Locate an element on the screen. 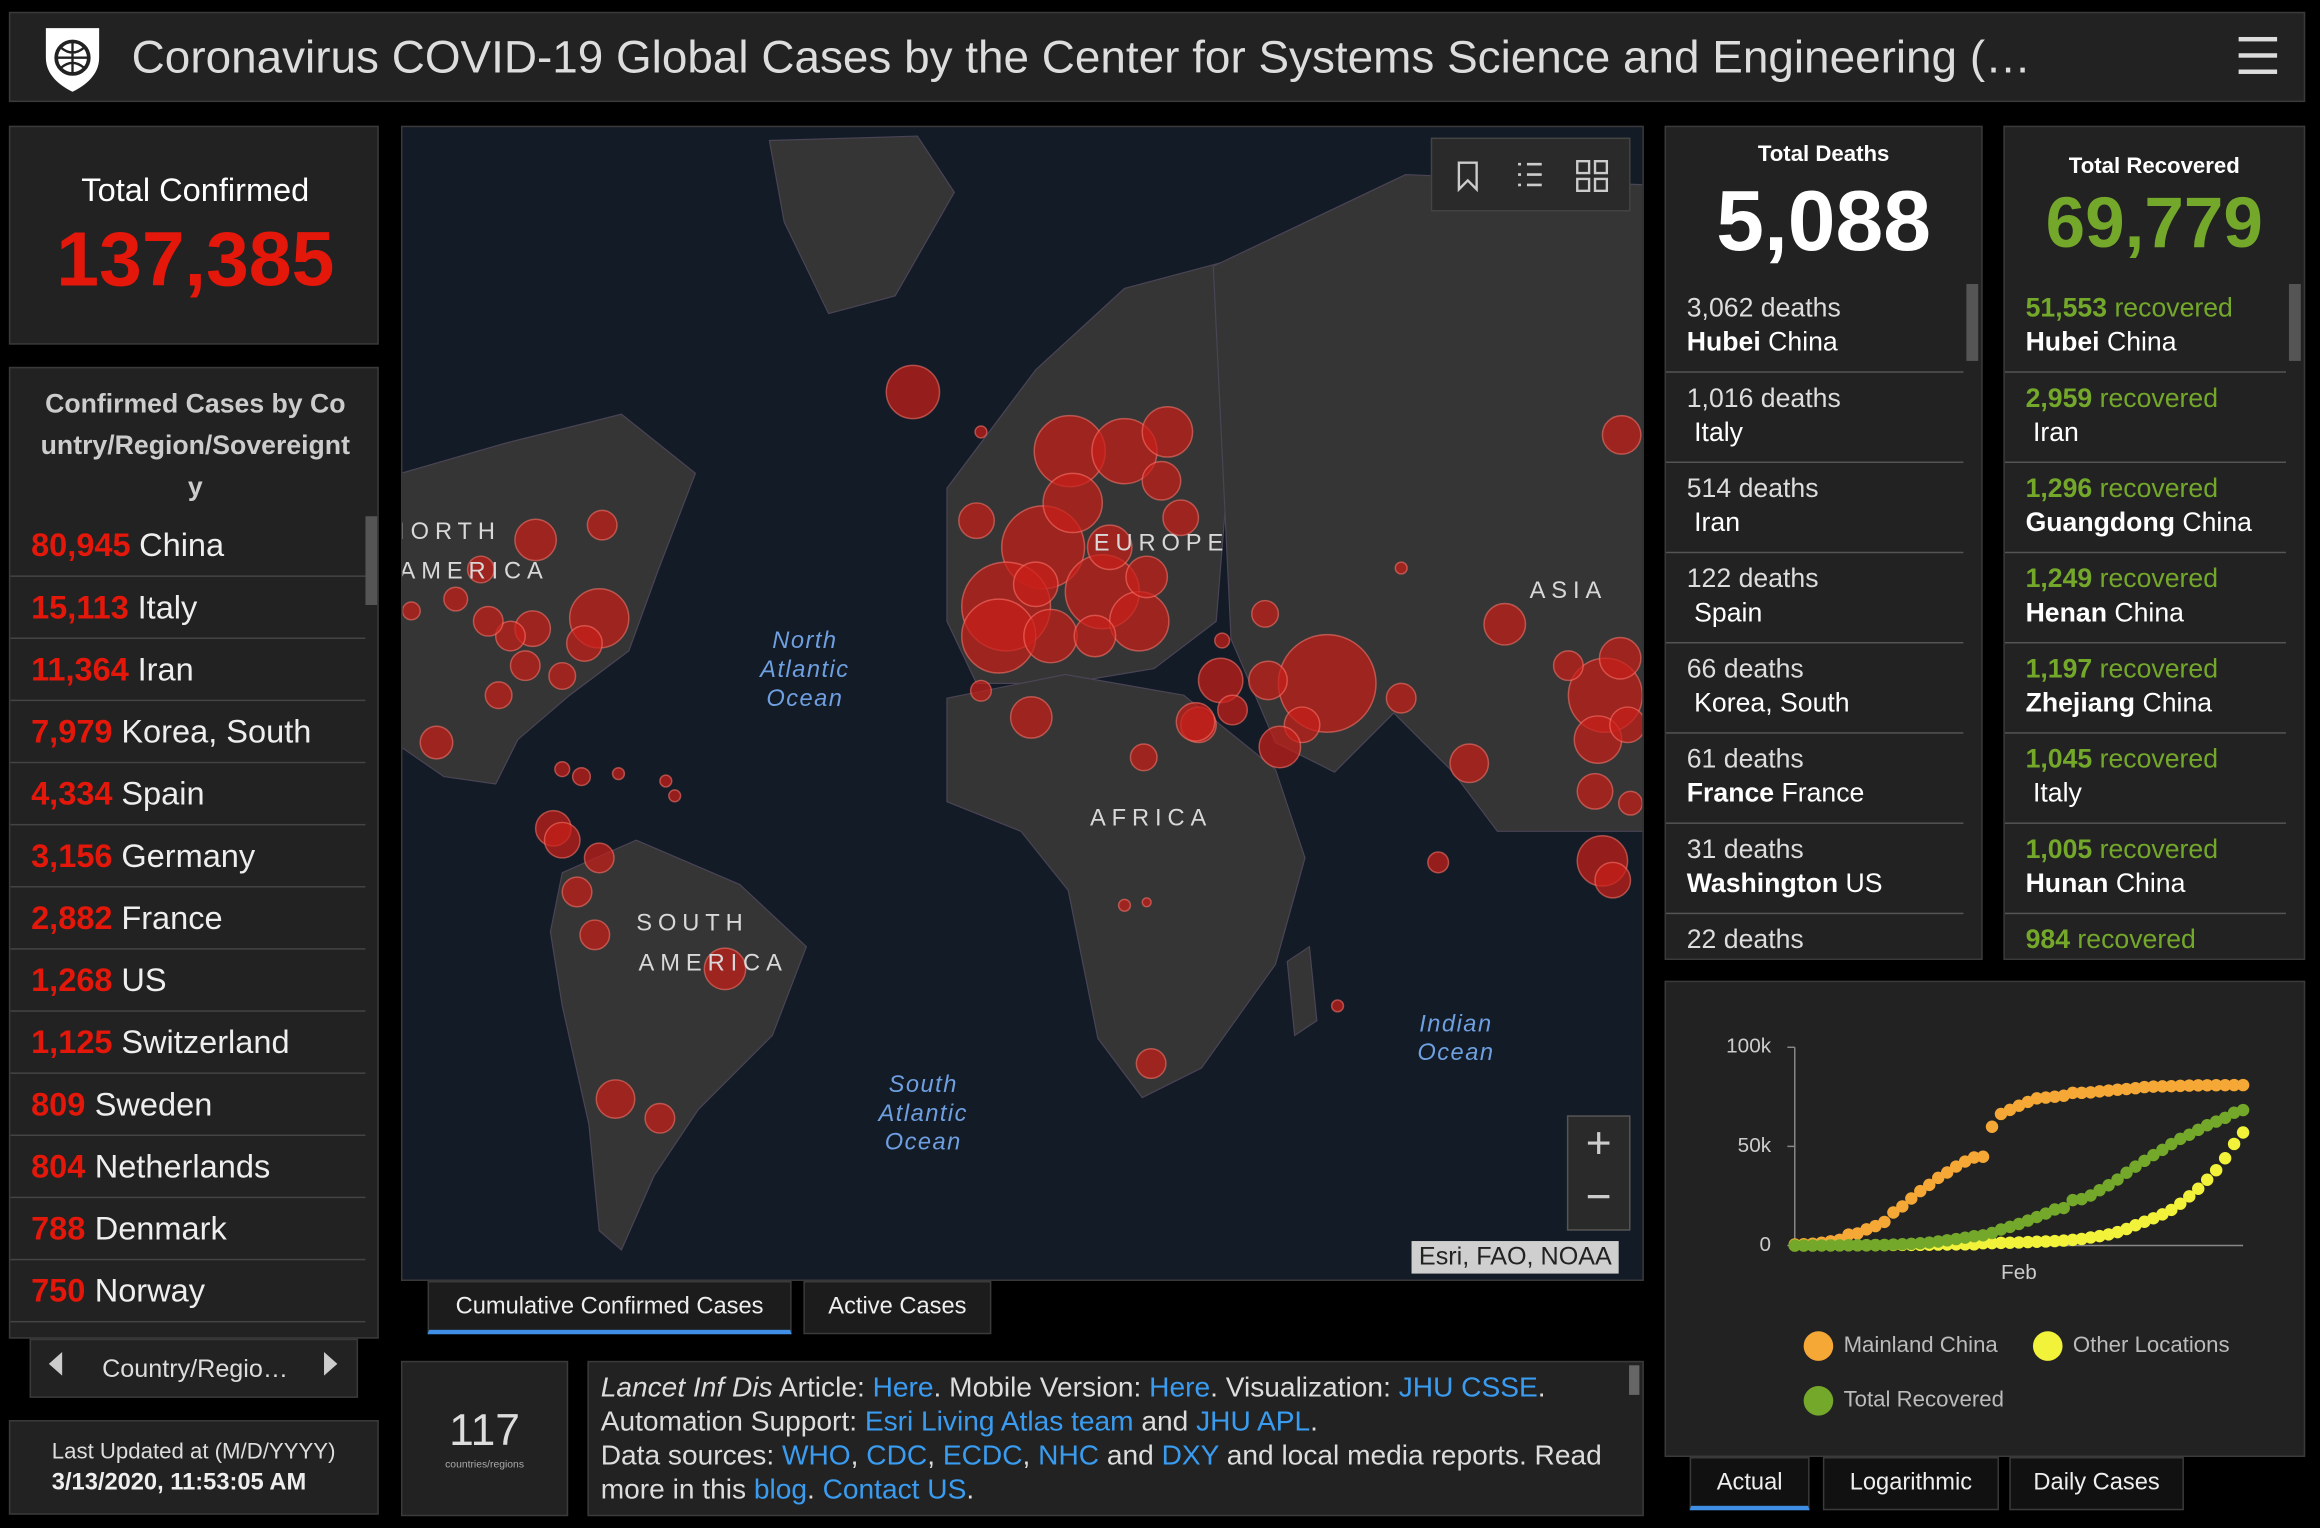 This screenshot has width=2320, height=1528. recovered-row: 1,197 recovered Zhejiang China is located at coordinates (2145, 688).